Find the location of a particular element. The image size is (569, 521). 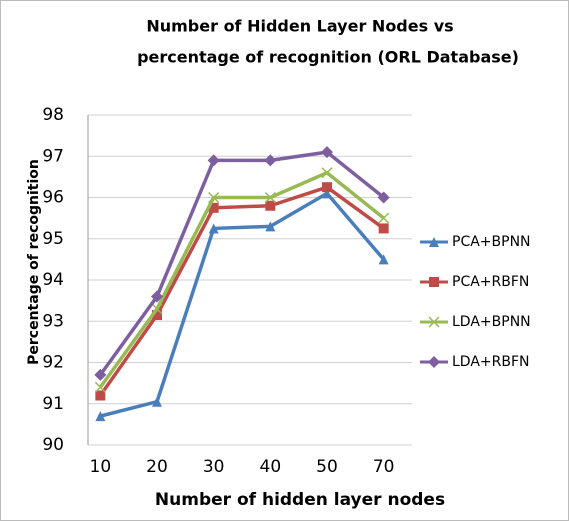

x-tick-label: 50 is located at coordinates (327, 467).